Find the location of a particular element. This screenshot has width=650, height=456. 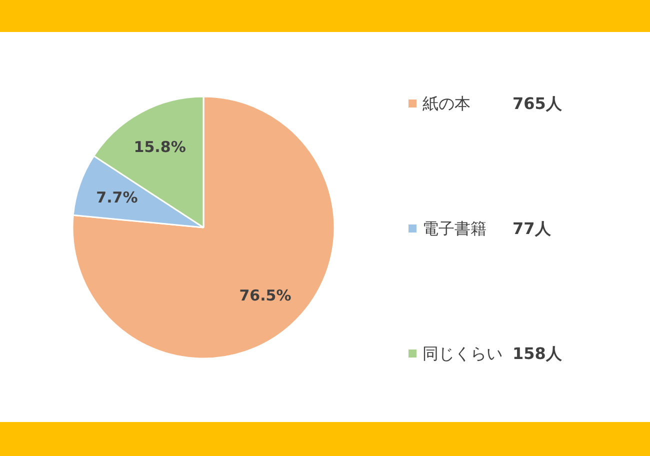

text: 158人 is located at coordinates (537, 353).